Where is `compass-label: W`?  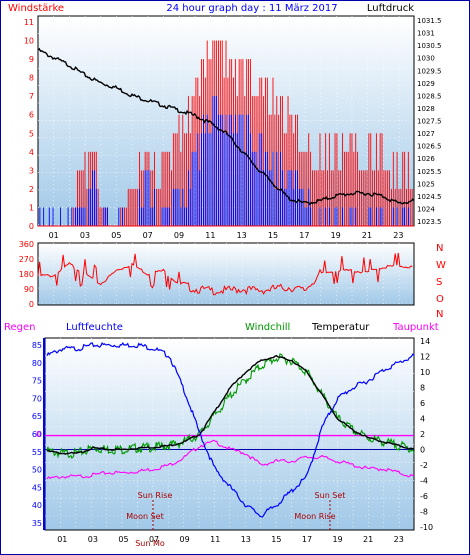 compass-label: W is located at coordinates (441, 265).